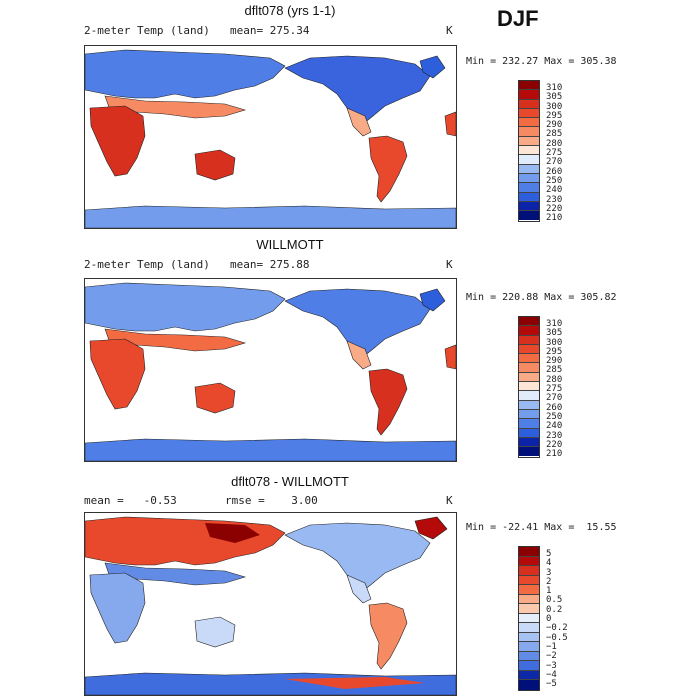 This screenshot has height=700, width=700. Describe the element at coordinates (549, 572) in the screenshot. I see `colorbar-label: 3` at that location.